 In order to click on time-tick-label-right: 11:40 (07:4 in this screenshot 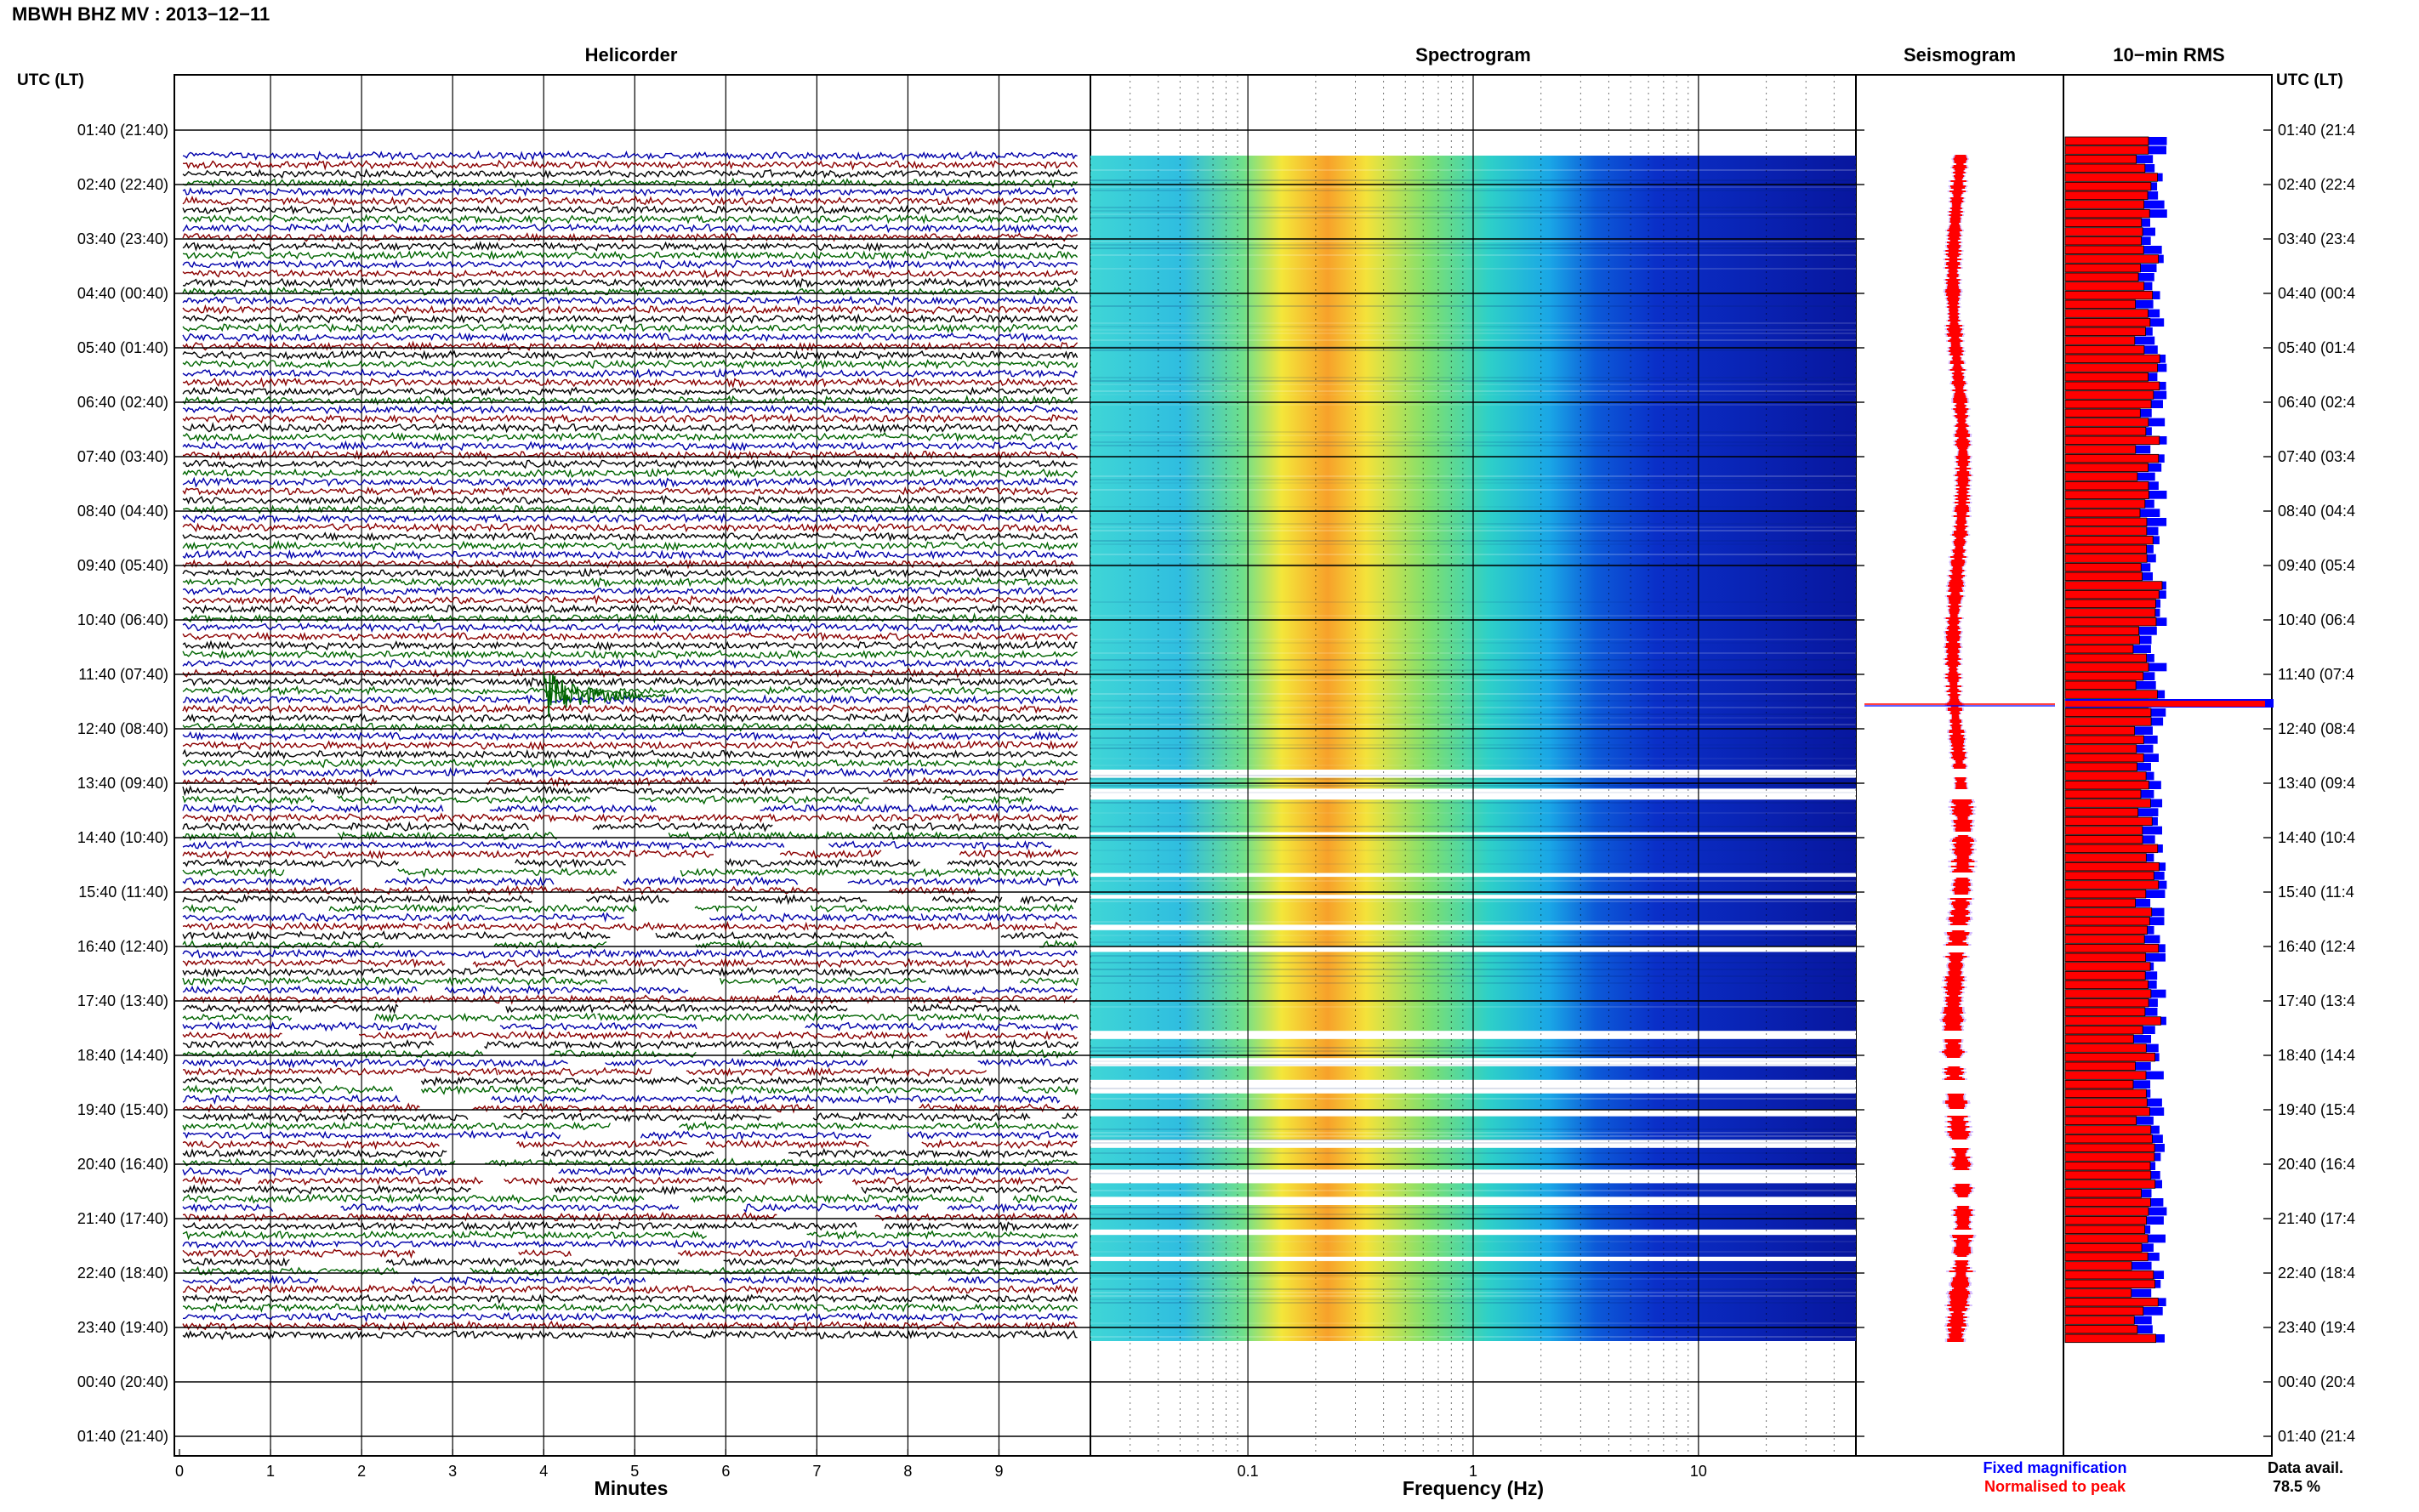, I will do `click(2316, 674)`.